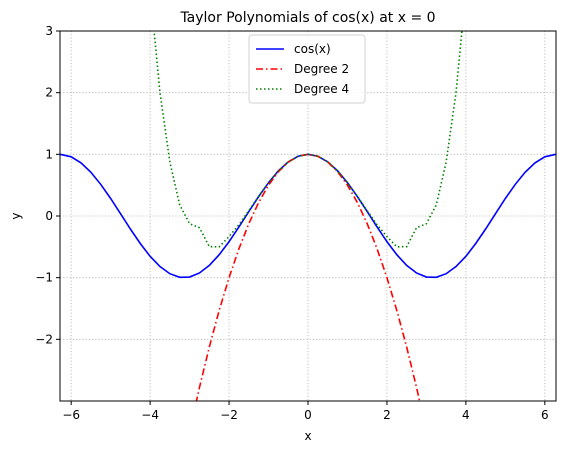 The width and height of the screenshot is (565, 453). I want to click on chart-title: Taylor Polynomials of cos(x) at x = 0, so click(307, 18).